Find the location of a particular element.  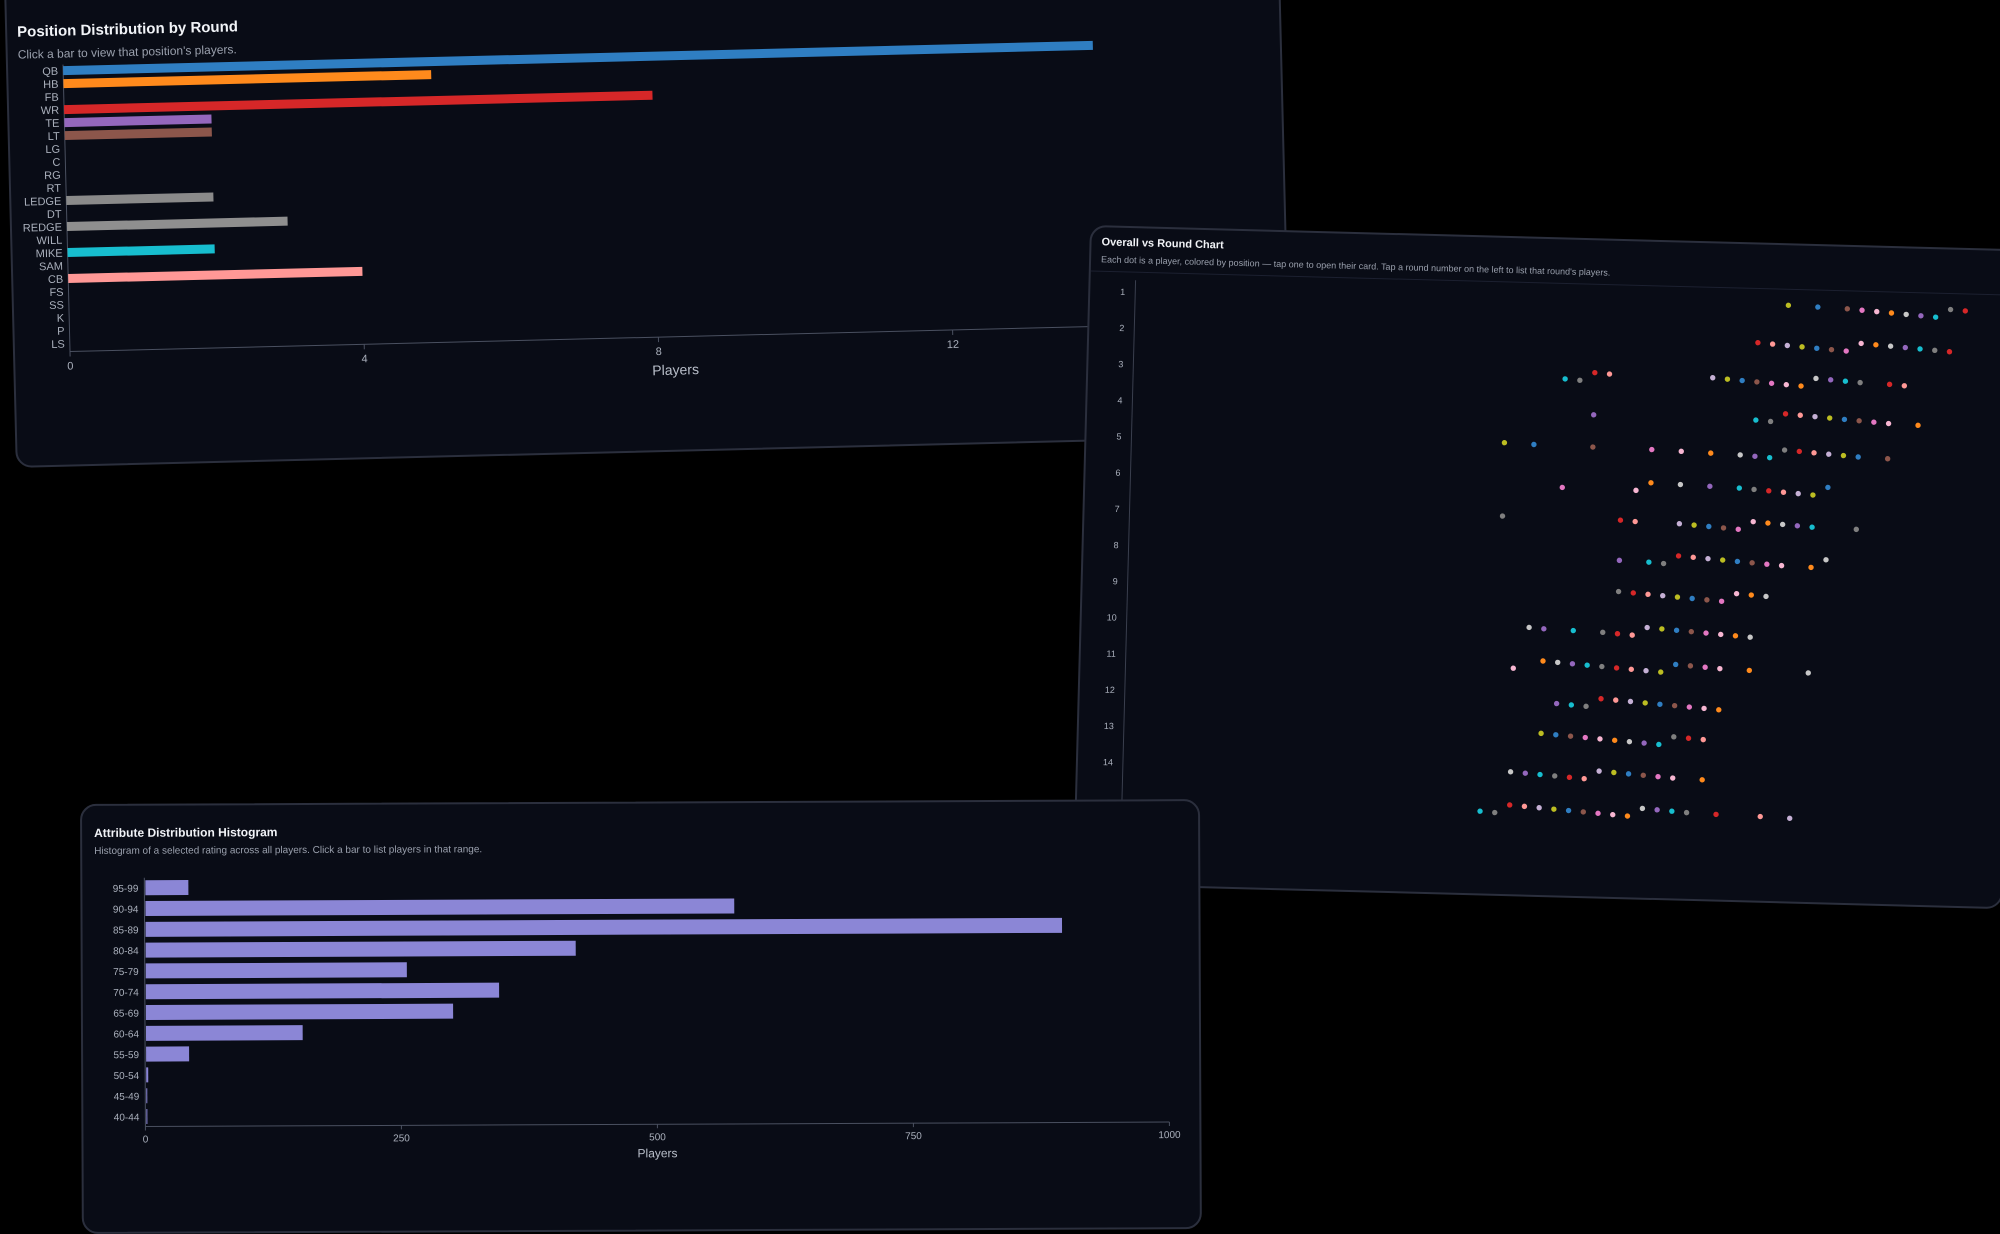

bar-redge is located at coordinates (177, 224).